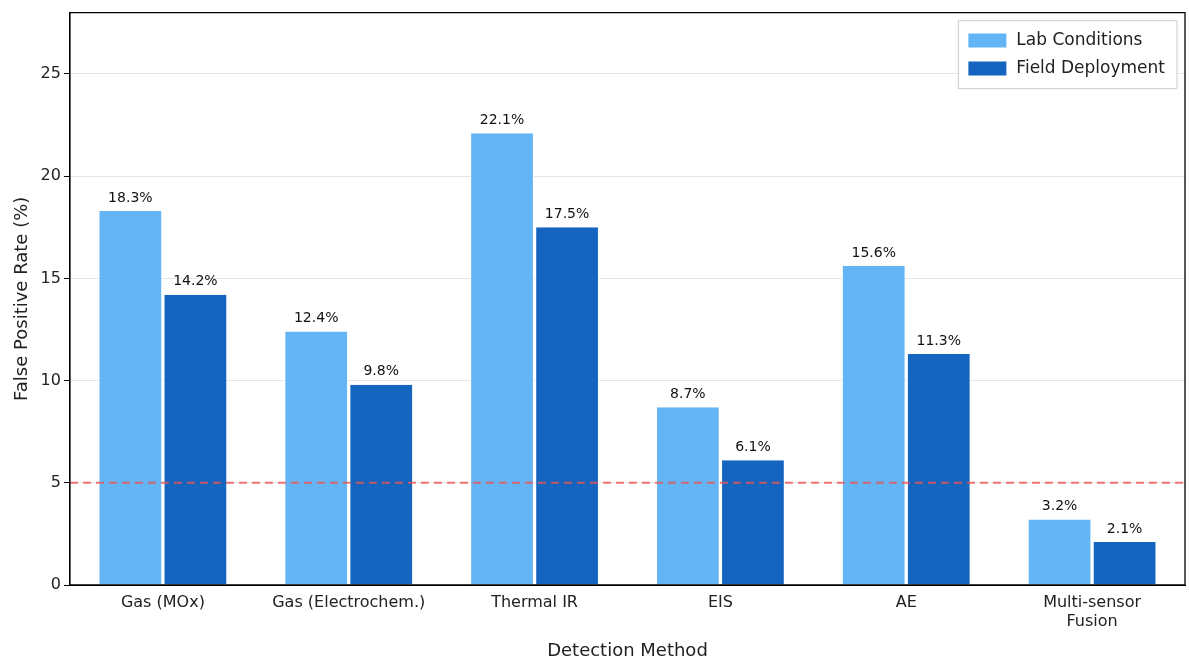 The image size is (1189, 670). I want to click on y-tick-label: 10, so click(50, 379).